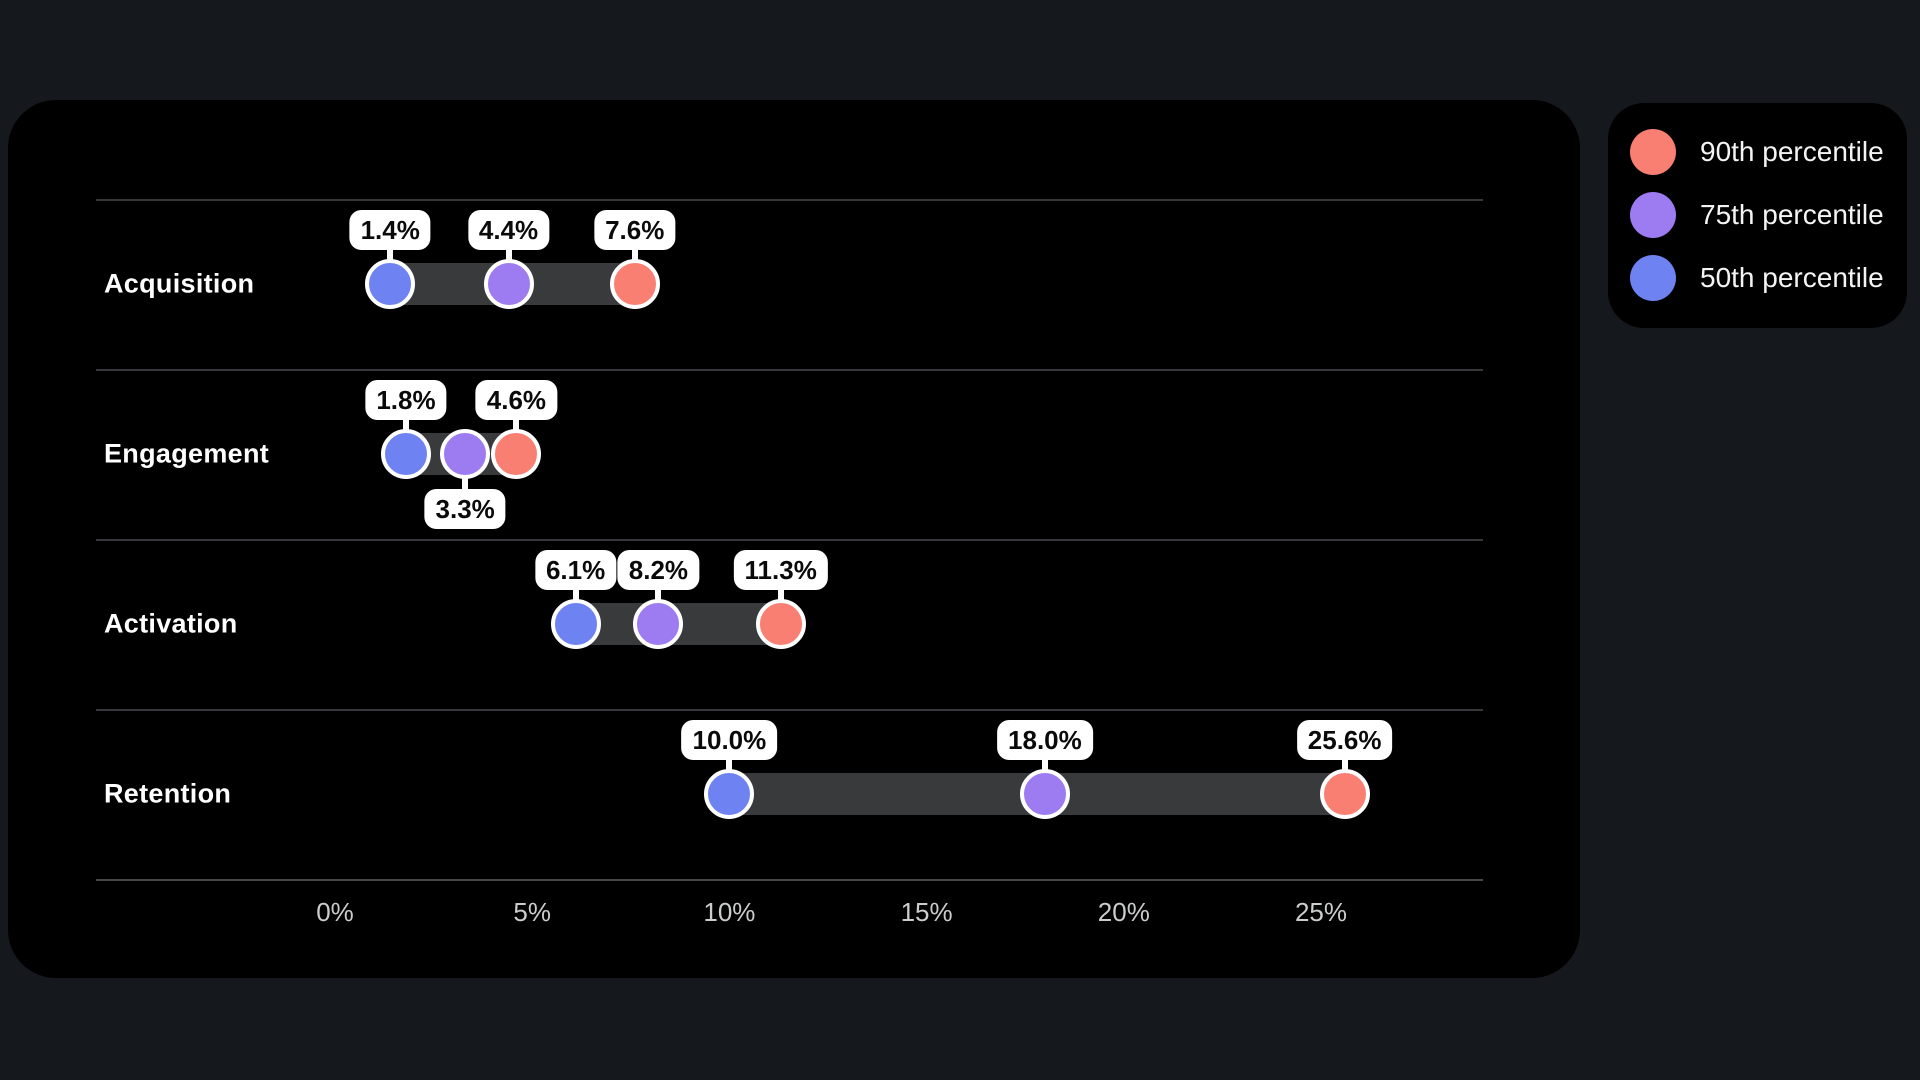 Image resolution: width=1920 pixels, height=1080 pixels. What do you see at coordinates (532, 912) in the screenshot?
I see `x-tick: 5%` at bounding box center [532, 912].